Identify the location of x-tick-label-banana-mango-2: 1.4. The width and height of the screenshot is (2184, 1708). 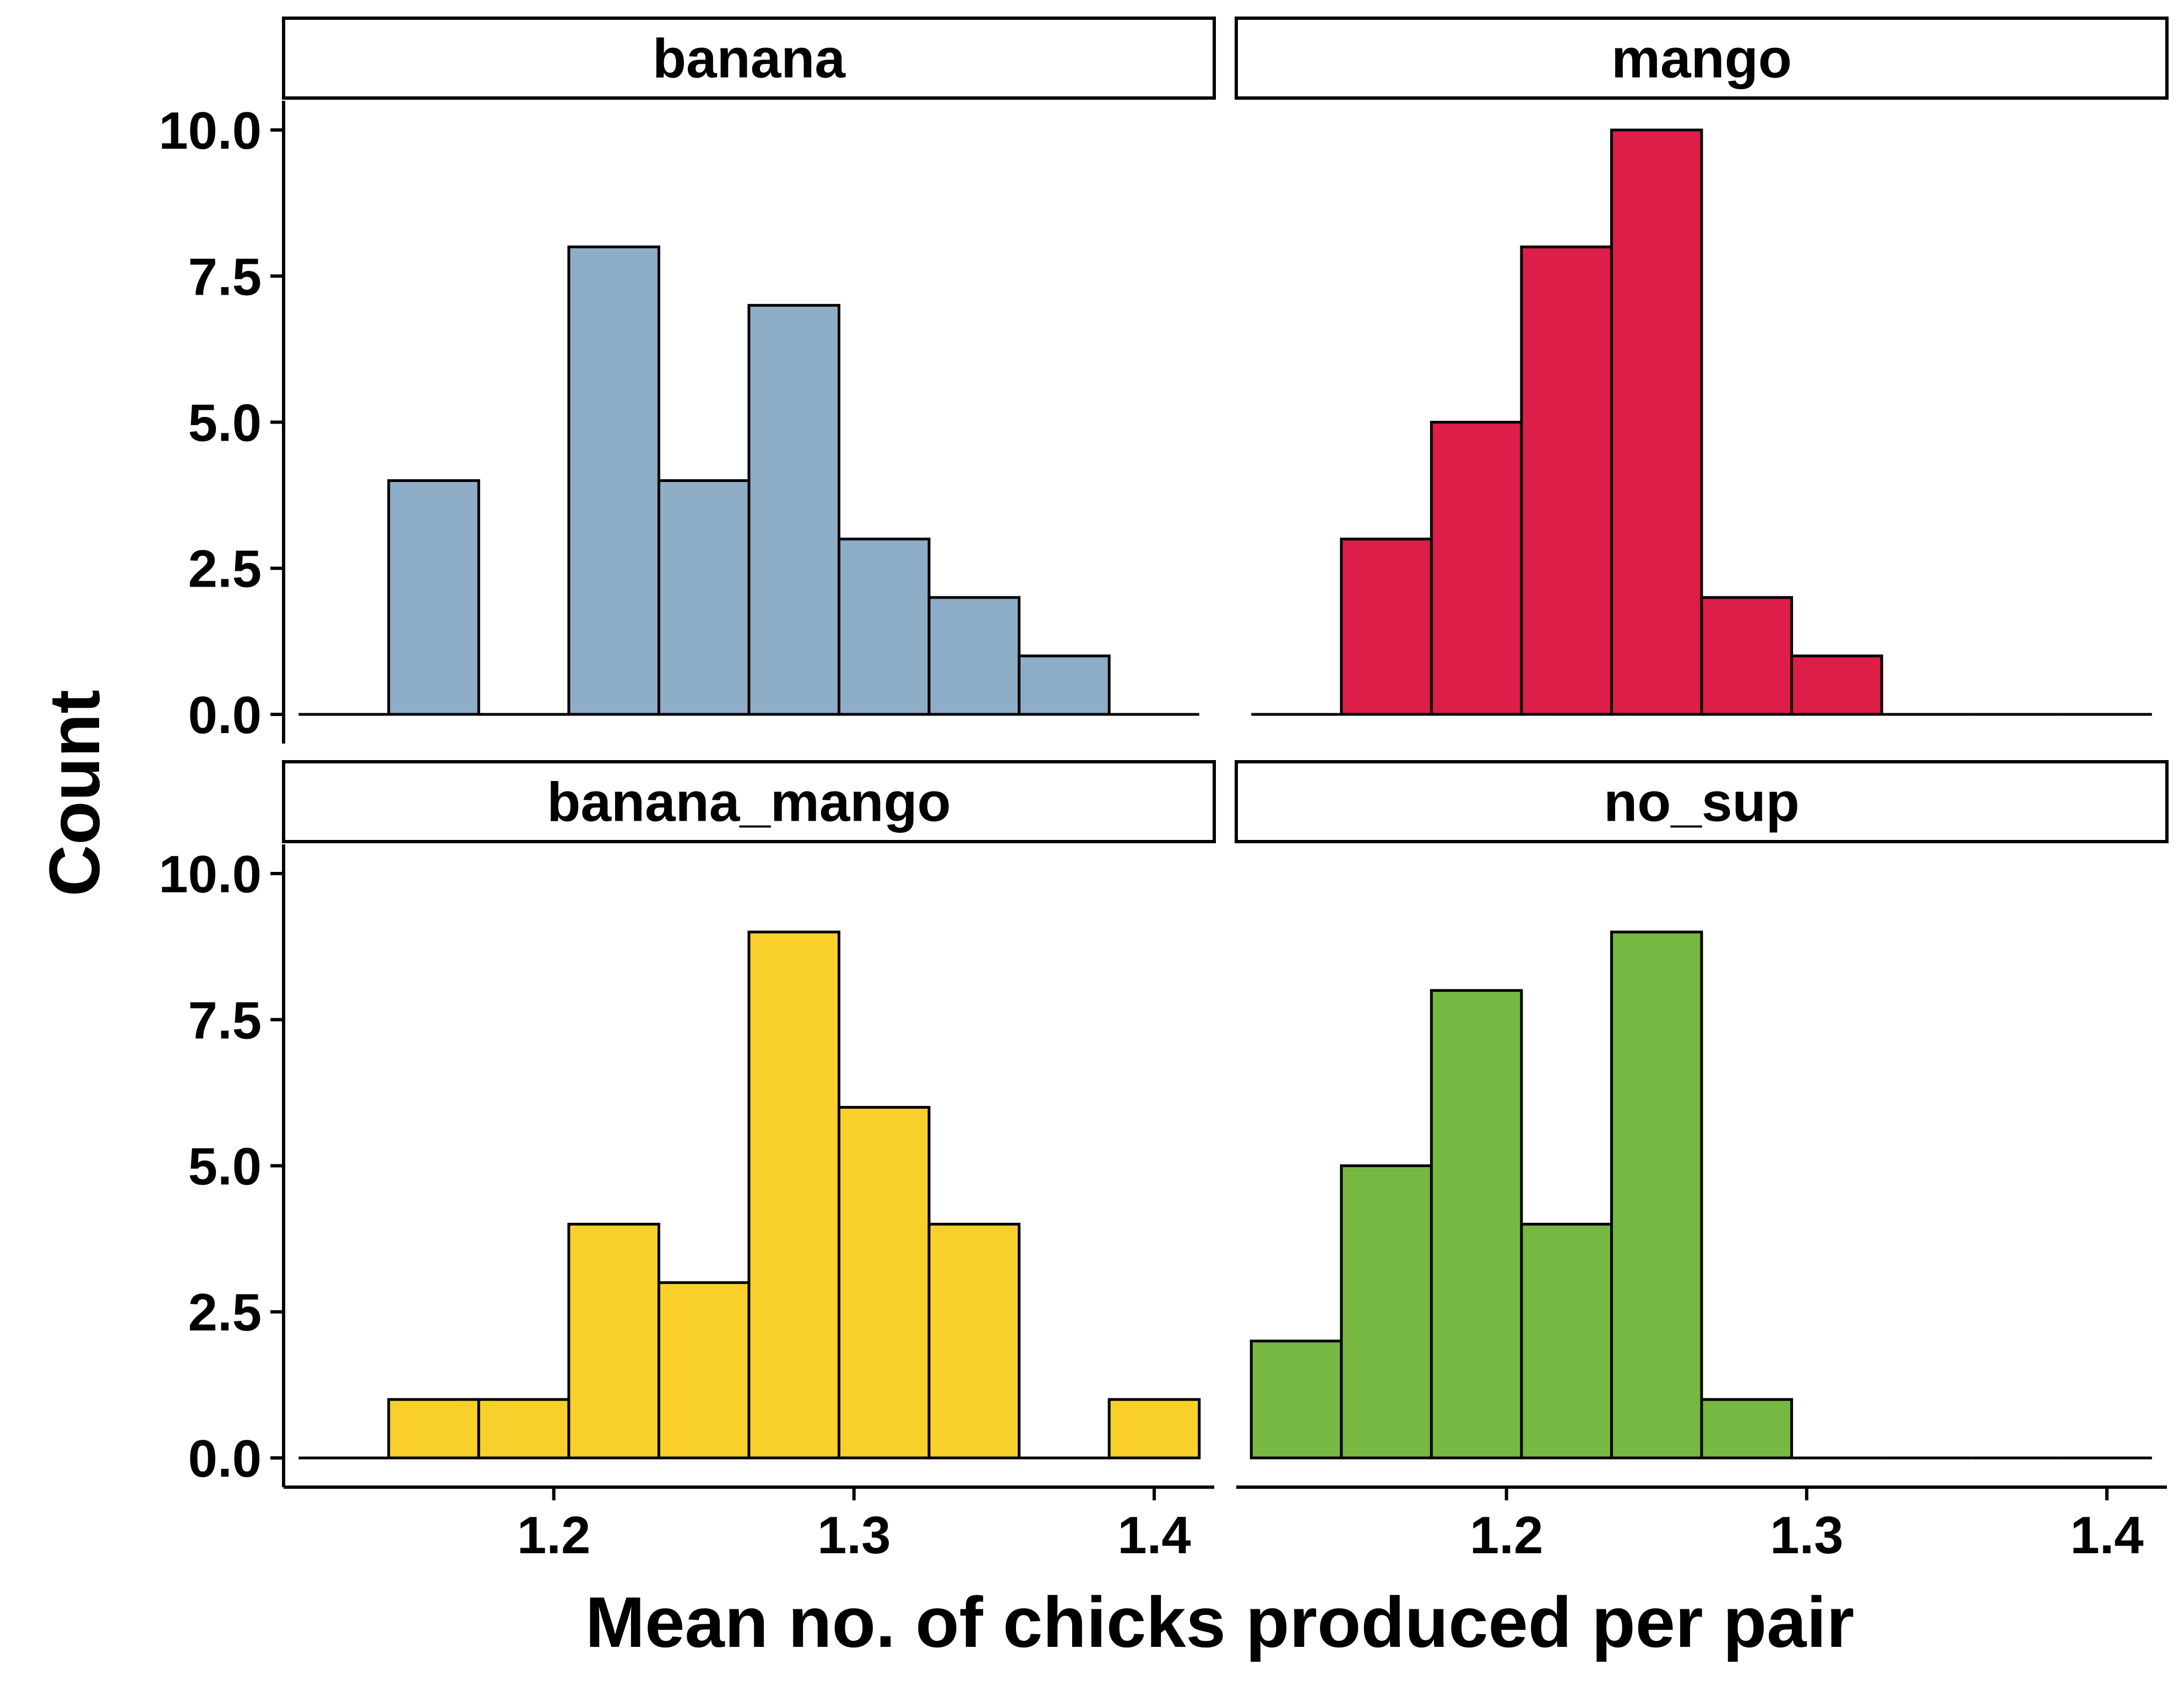
(1154, 1535).